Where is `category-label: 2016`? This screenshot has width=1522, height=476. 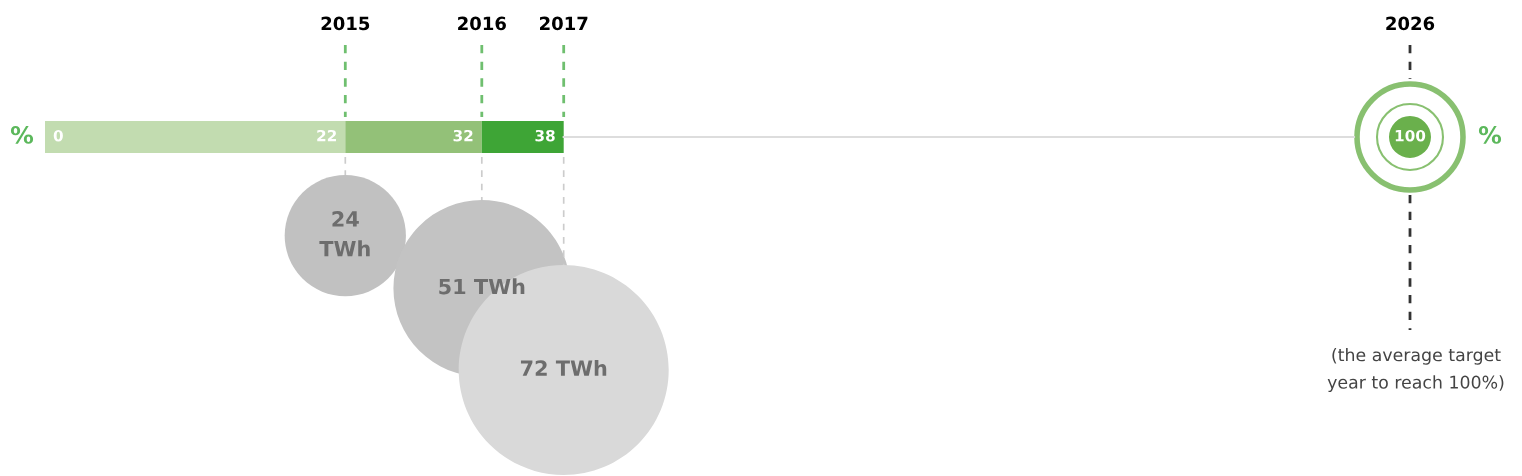
category-label: 2016 is located at coordinates (482, 23).